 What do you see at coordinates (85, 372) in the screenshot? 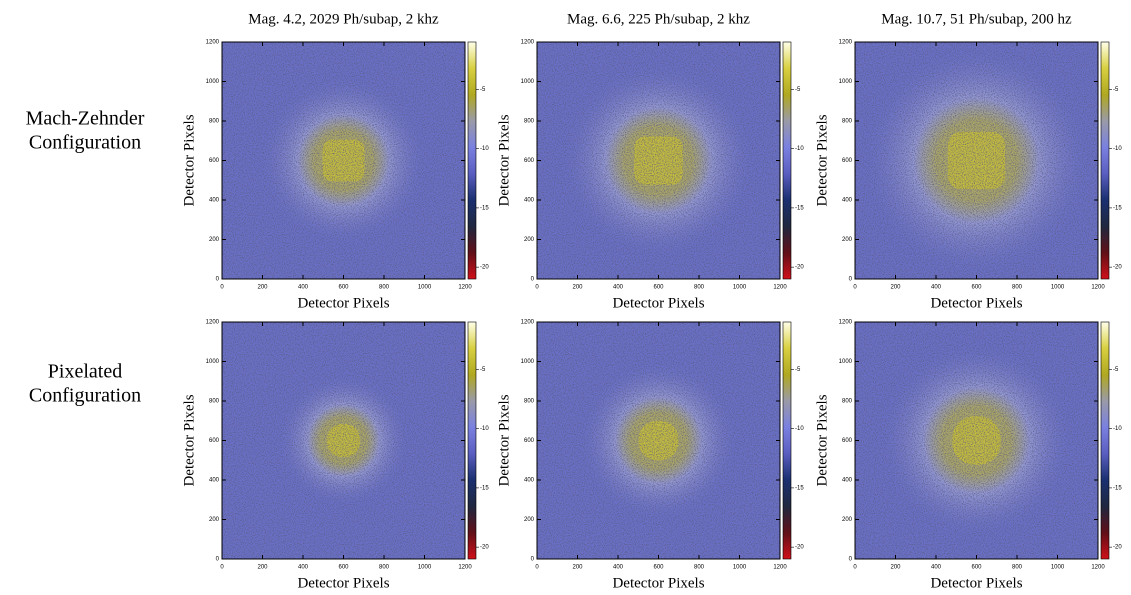
I see `row-label: Pixelated` at bounding box center [85, 372].